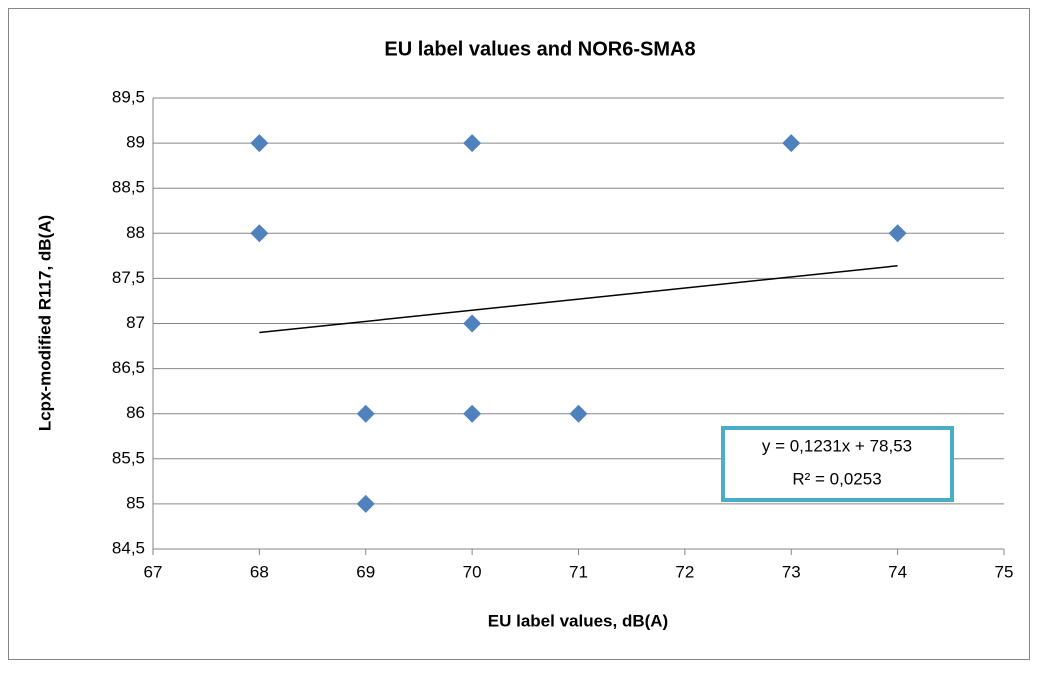 The width and height of the screenshot is (1039, 674). What do you see at coordinates (128, 457) in the screenshot?
I see `y-tick-label: 85,5` at bounding box center [128, 457].